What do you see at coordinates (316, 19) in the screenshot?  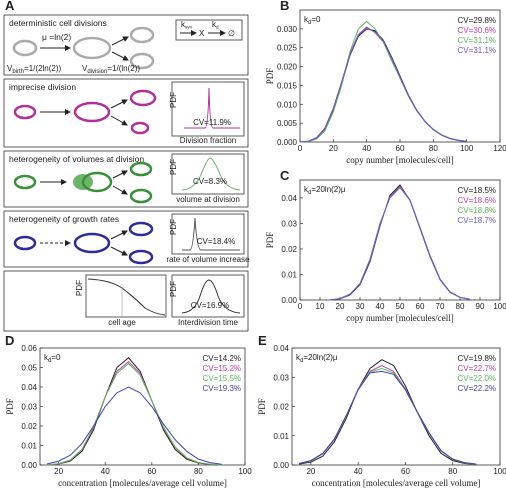 I see `annotation-part: =0` at bounding box center [316, 19].